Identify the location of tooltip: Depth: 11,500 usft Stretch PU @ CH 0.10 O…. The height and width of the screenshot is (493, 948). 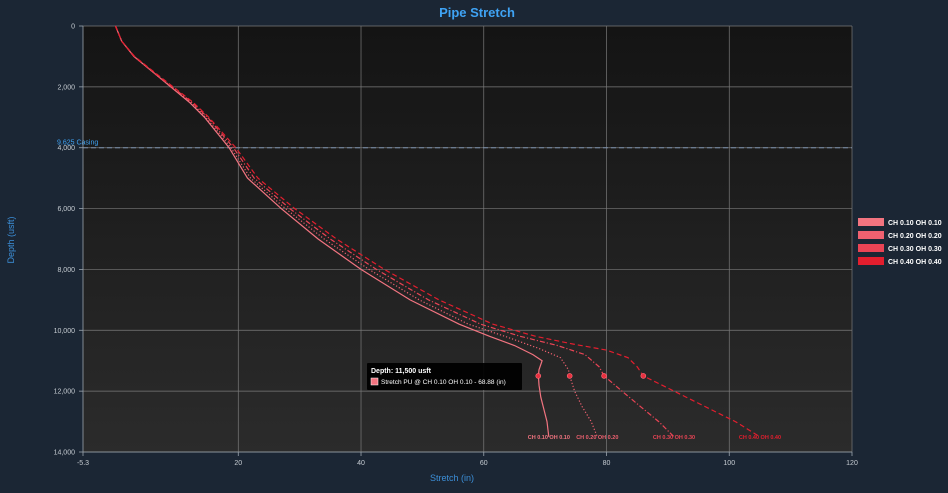
(444, 376).